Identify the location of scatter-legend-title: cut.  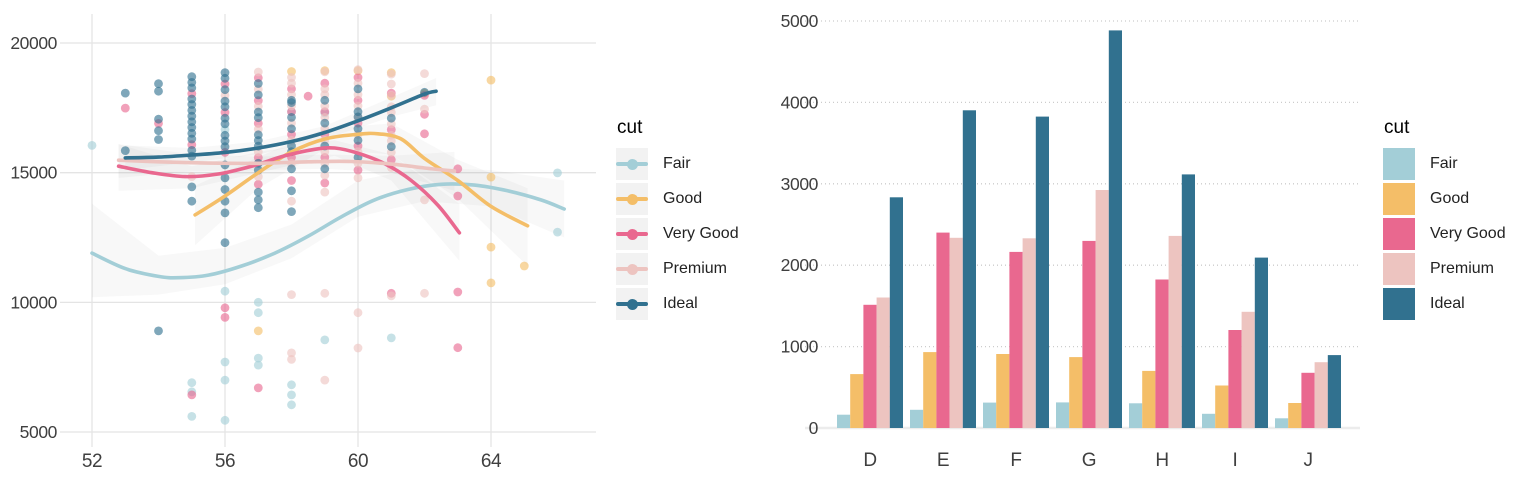
(630, 127).